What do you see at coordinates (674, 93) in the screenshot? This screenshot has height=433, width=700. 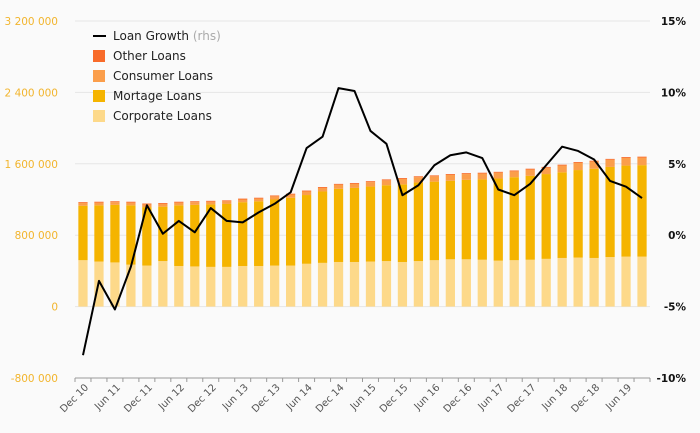 I see `y-right-tick-4: 10%` at bounding box center [674, 93].